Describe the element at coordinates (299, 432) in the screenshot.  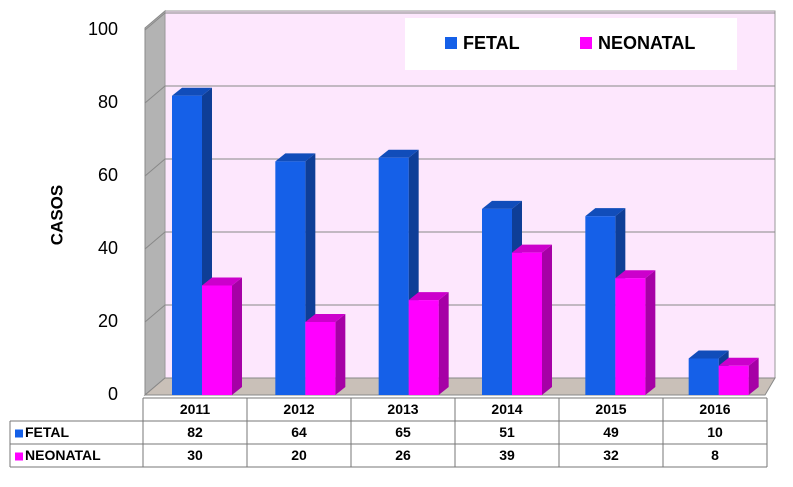
I see `table-cell: 64` at that location.